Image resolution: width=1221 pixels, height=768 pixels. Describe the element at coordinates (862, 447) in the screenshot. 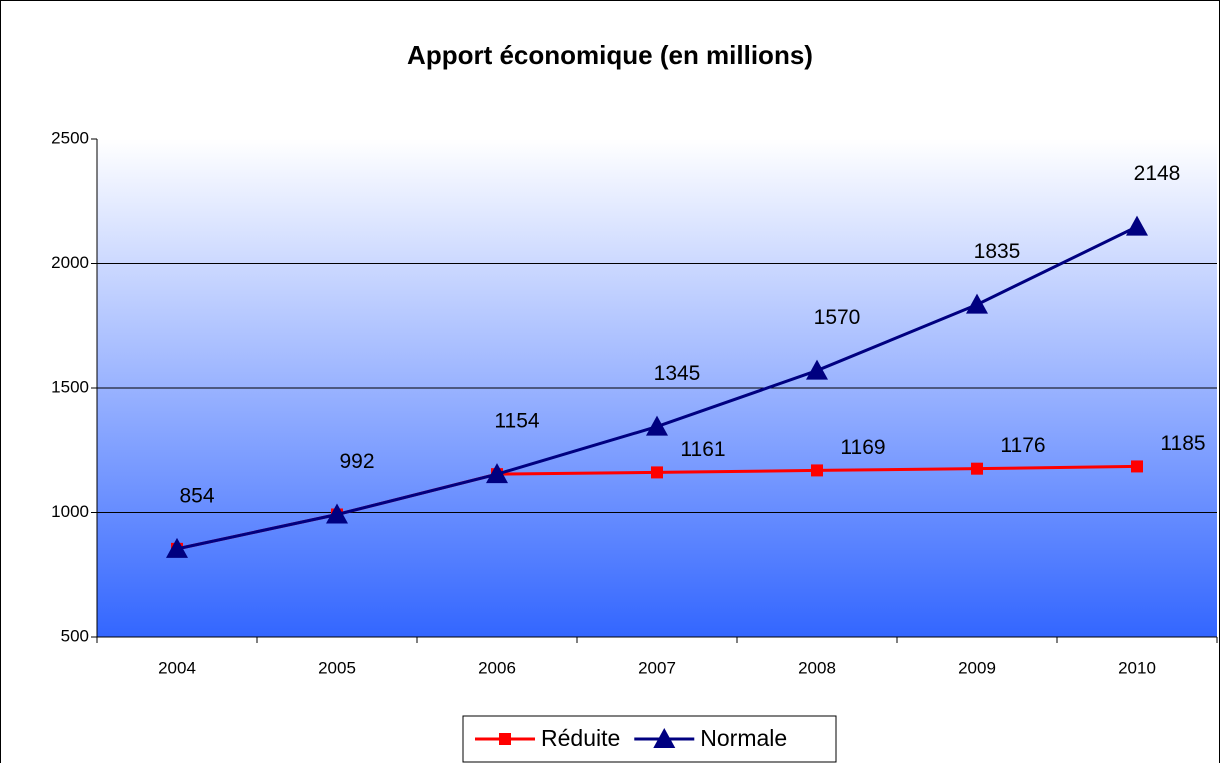

I see `data-label: 1169` at that location.